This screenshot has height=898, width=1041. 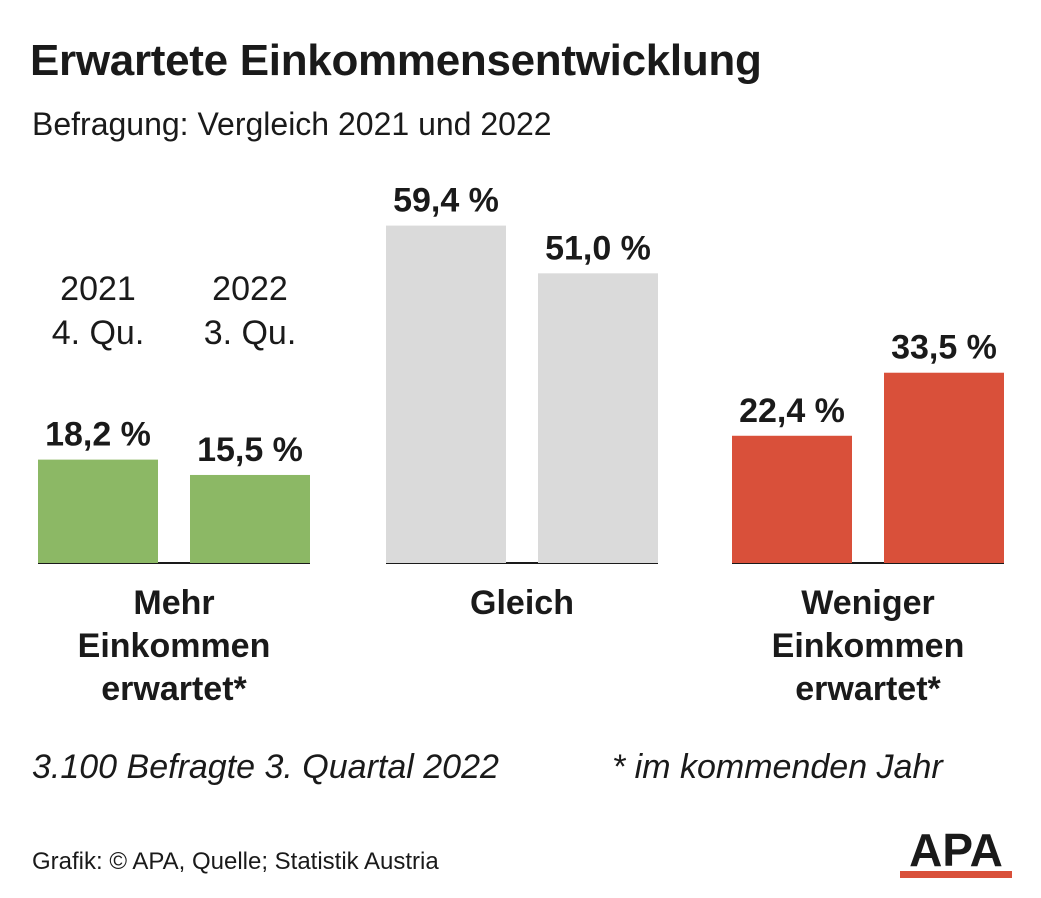 What do you see at coordinates (292, 124) in the screenshot?
I see `chart-subtitle: Befragung: Vergleich 2021 und 2022` at bounding box center [292, 124].